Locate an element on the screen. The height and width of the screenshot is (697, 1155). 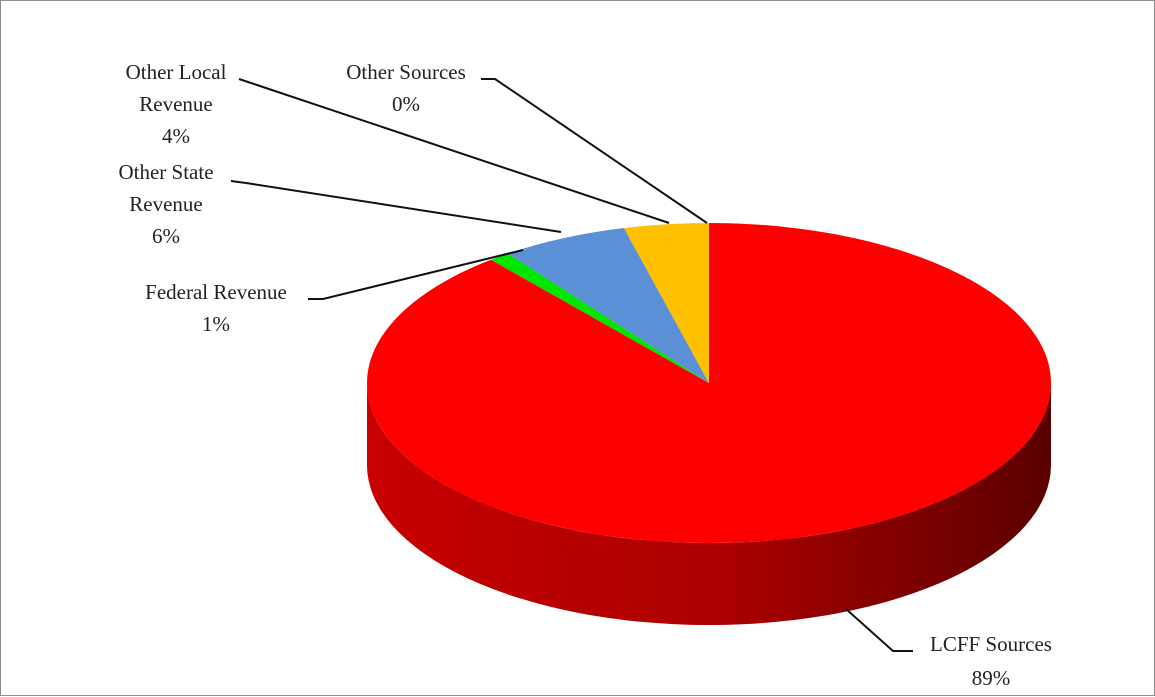
data-label-federal-revenue: Federal Revenue 1% is located at coordinates (334, 292).